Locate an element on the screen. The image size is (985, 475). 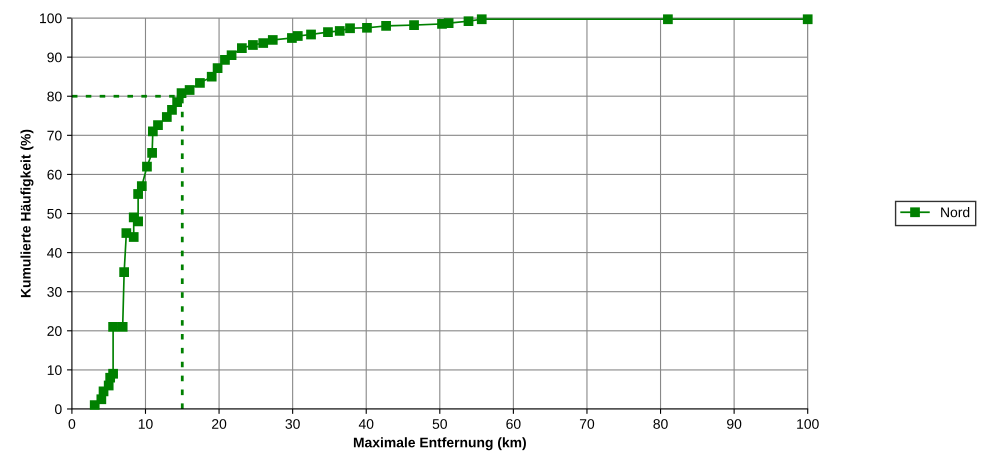
x-tick-label: 10 is located at coordinates (145, 424).